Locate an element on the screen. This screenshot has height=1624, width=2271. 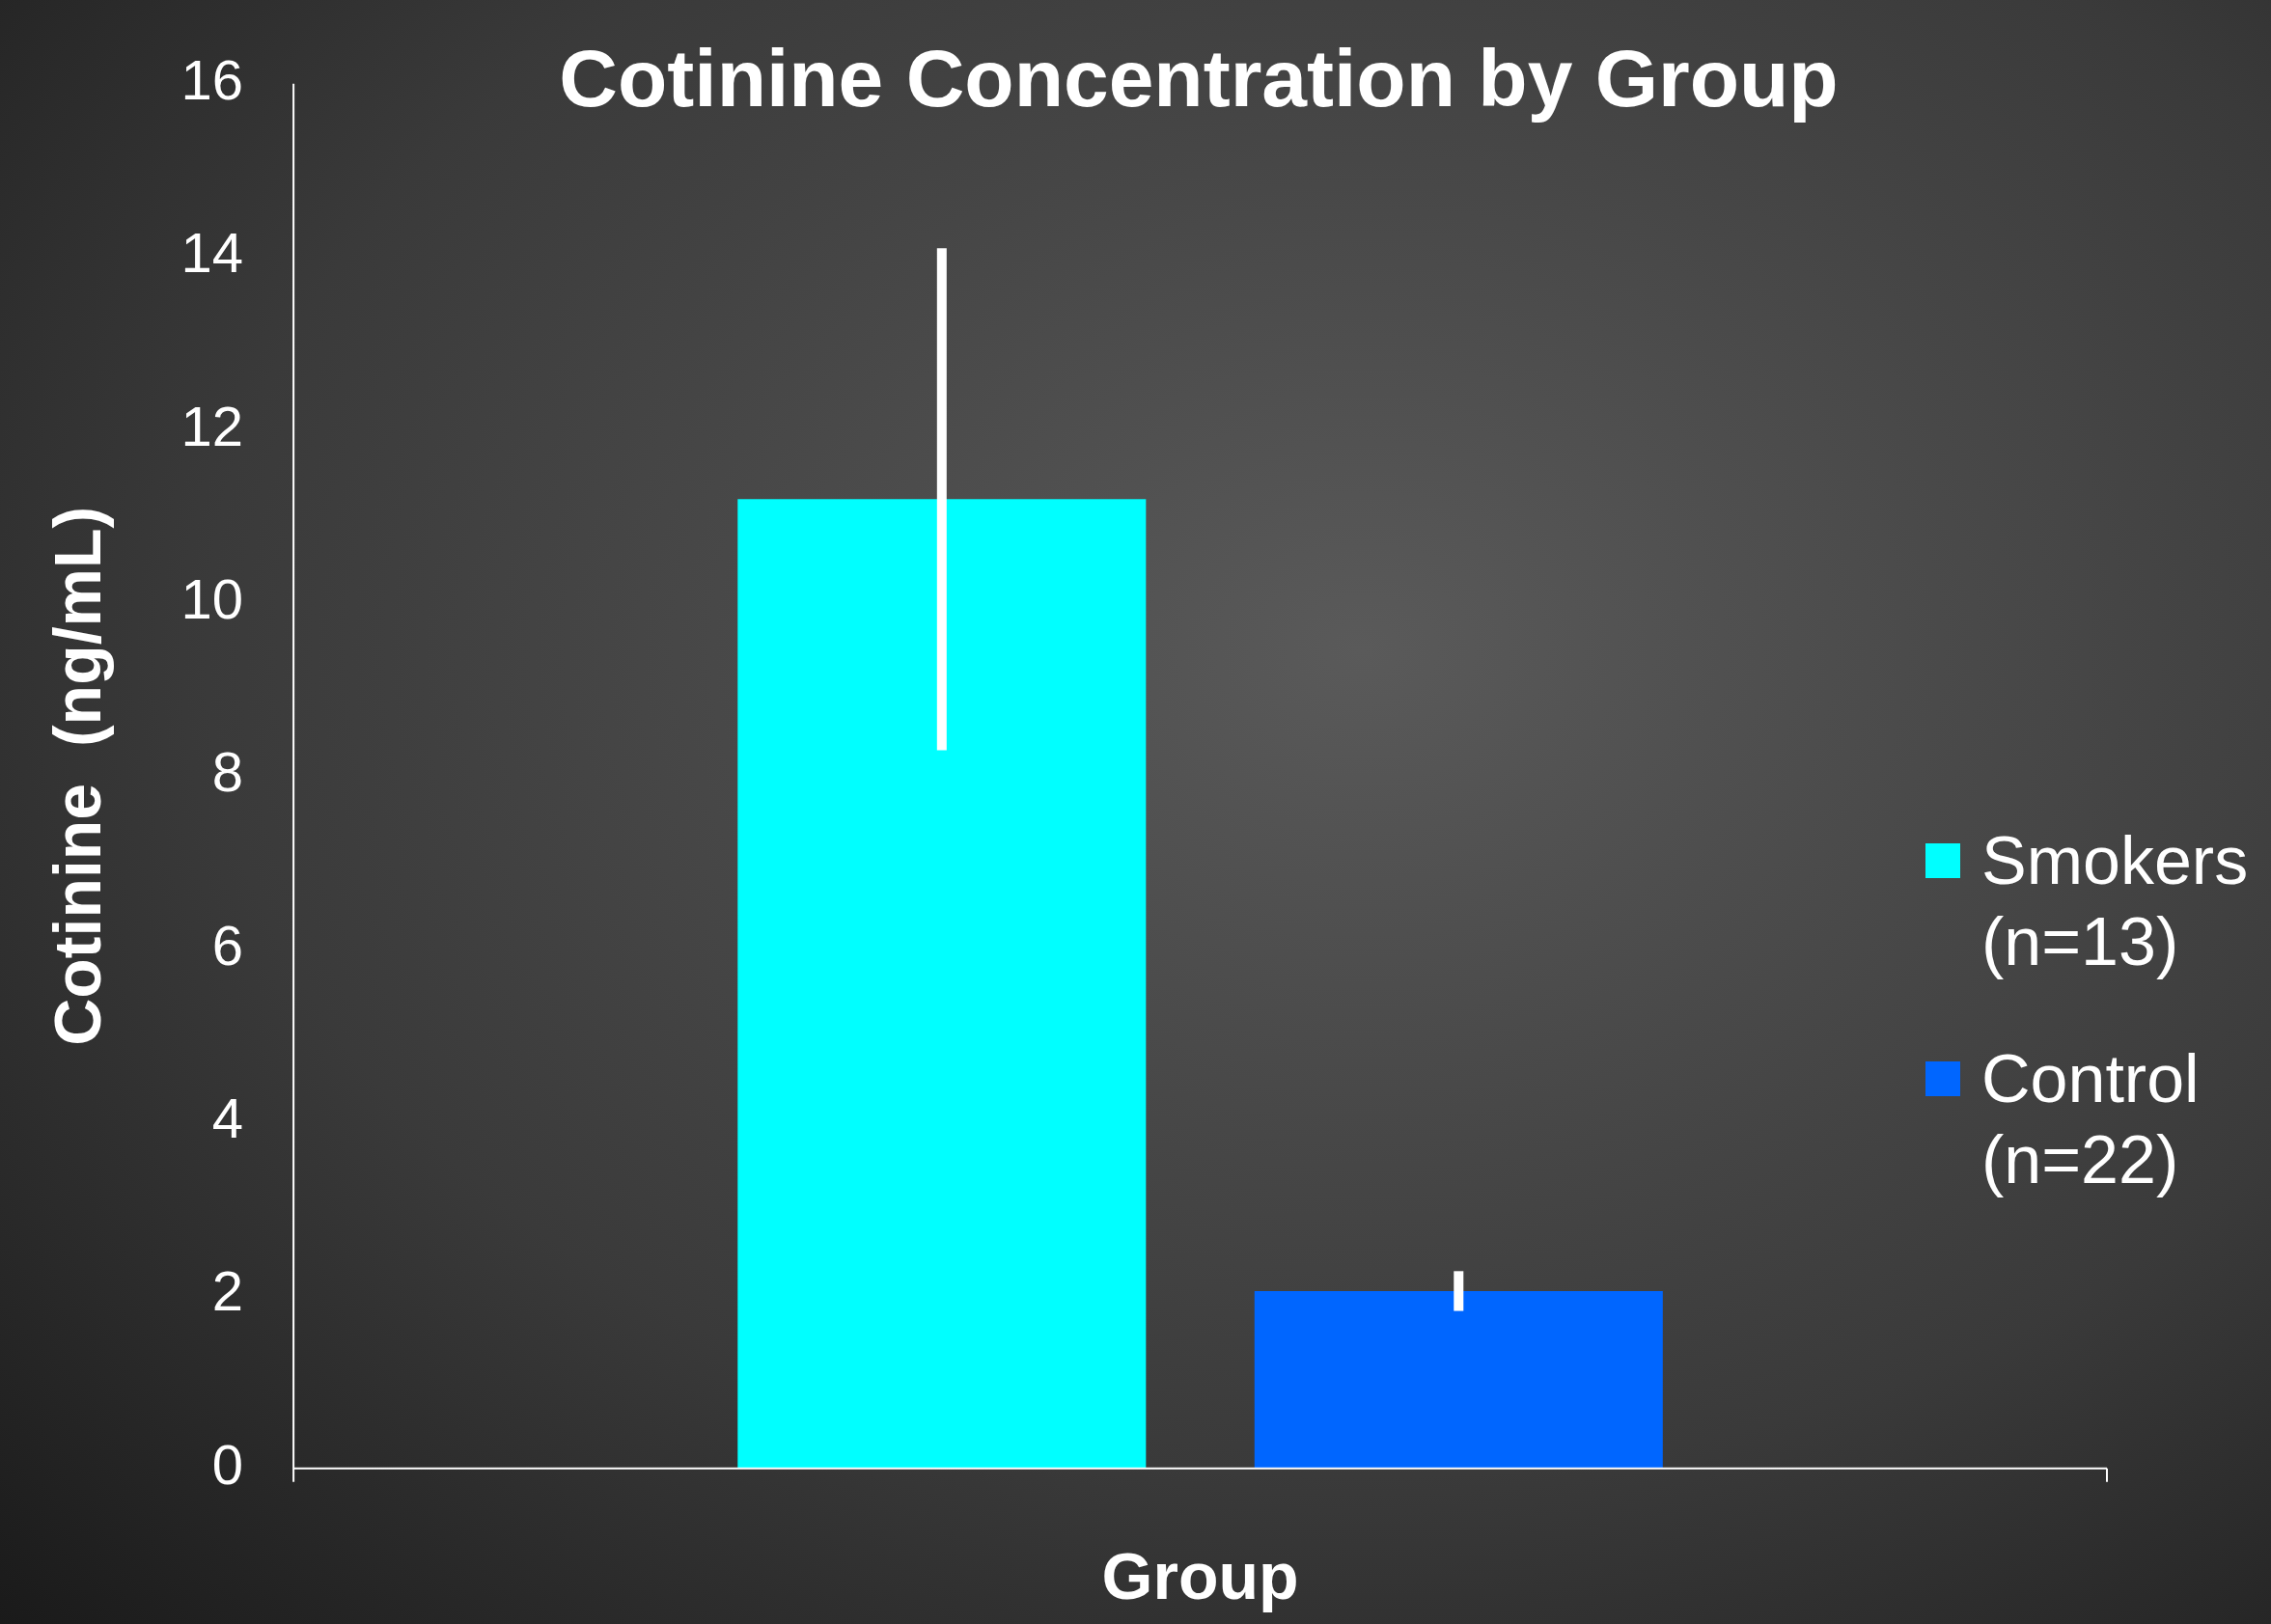
x-axis-title: Group is located at coordinates (1200, 1575).